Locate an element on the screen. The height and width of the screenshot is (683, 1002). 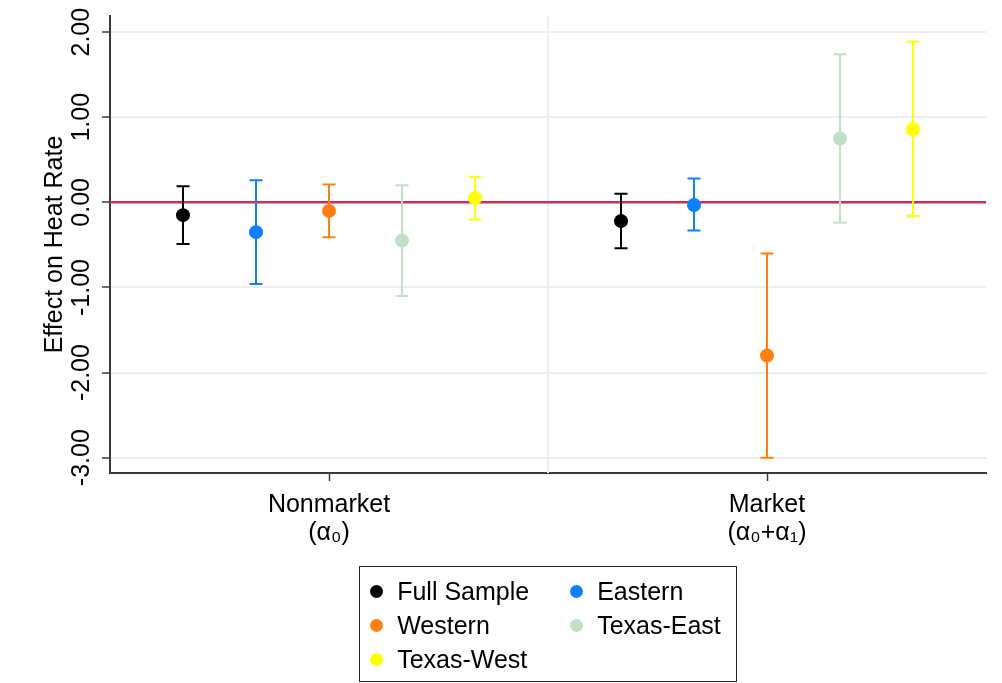
legend-label: Texas-West is located at coordinates (462, 659).